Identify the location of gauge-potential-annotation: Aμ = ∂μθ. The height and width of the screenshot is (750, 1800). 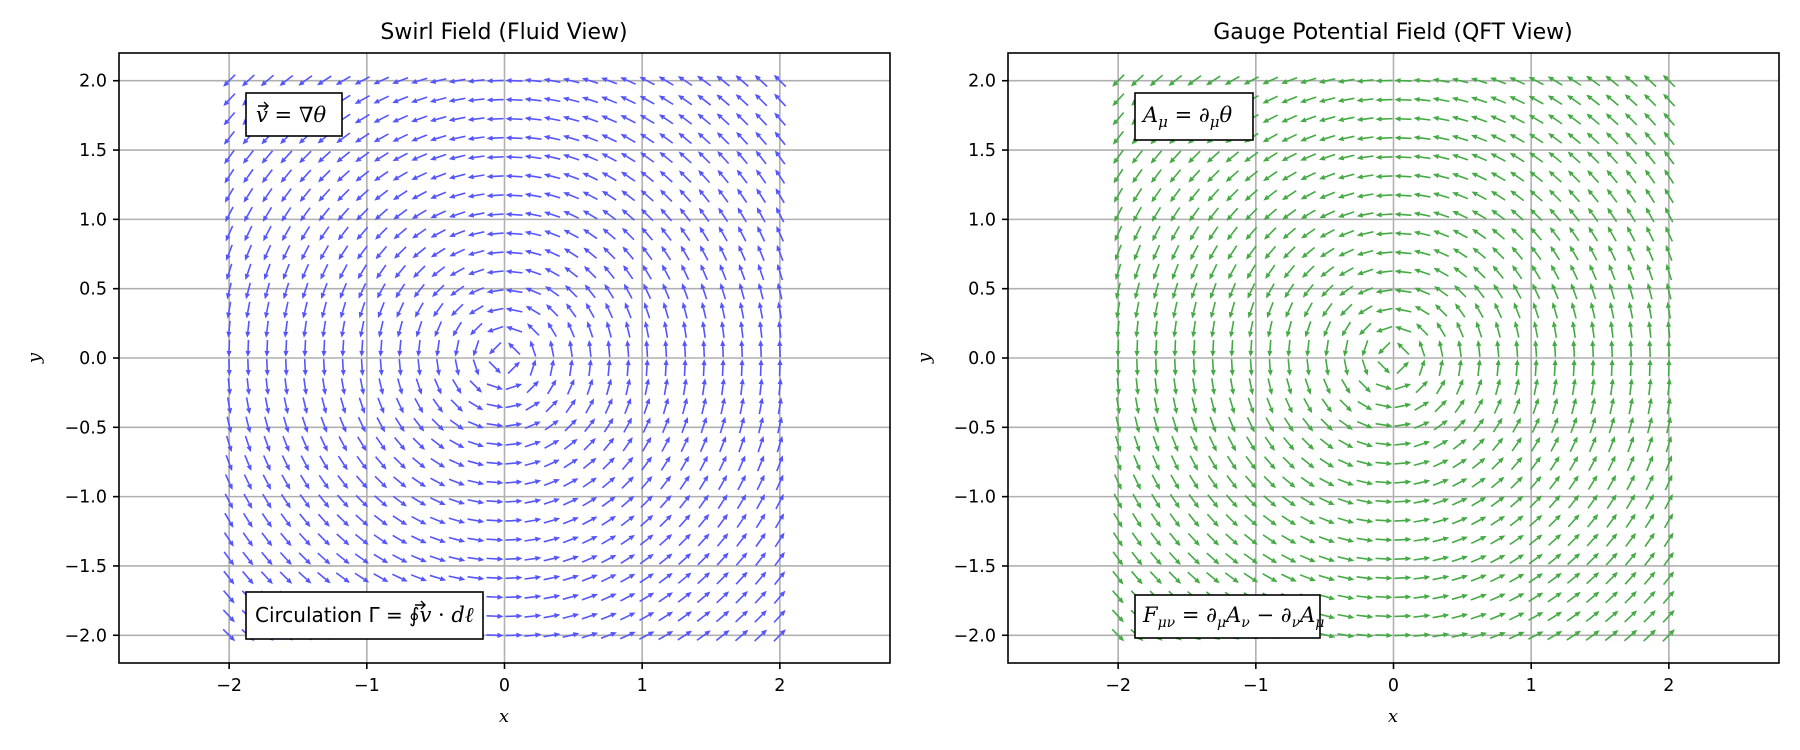
(1194, 116).